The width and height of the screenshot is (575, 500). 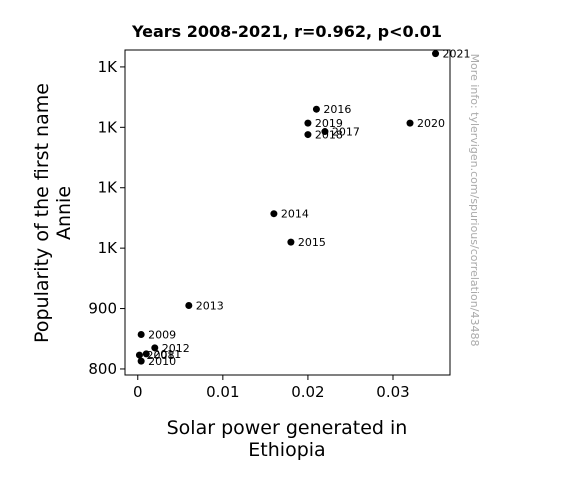 What do you see at coordinates (316, 109) in the screenshot?
I see `data-point-2016` at bounding box center [316, 109].